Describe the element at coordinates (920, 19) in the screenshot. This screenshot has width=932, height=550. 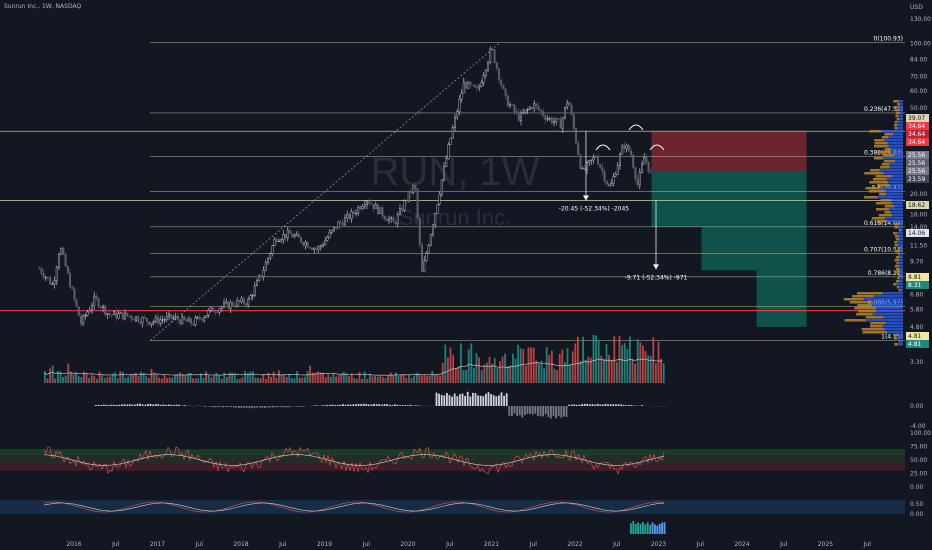
I see `price-tick-0: 130.00` at that location.